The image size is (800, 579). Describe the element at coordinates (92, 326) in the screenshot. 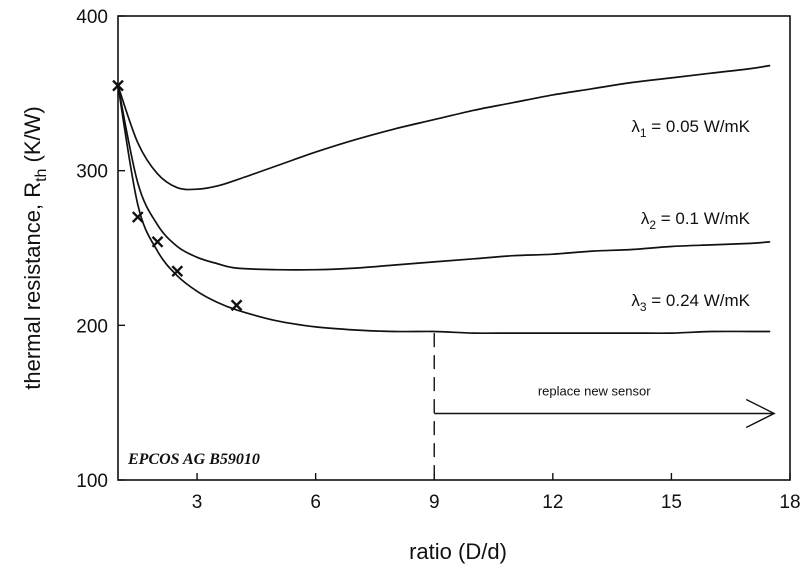

I see `y-tick-label: 200` at that location.